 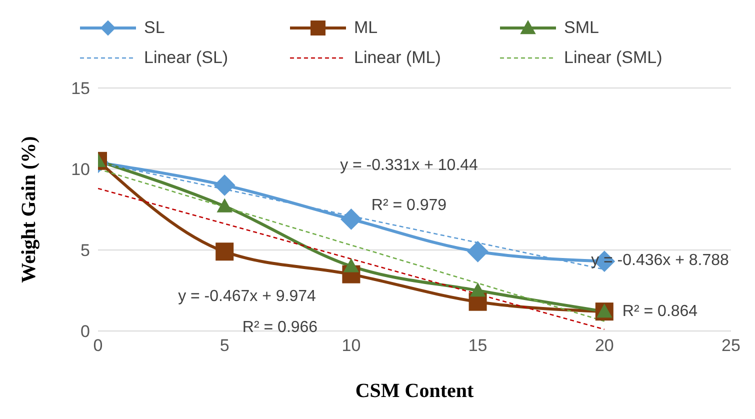 I want to click on legend-label: ML, so click(x=366, y=28).